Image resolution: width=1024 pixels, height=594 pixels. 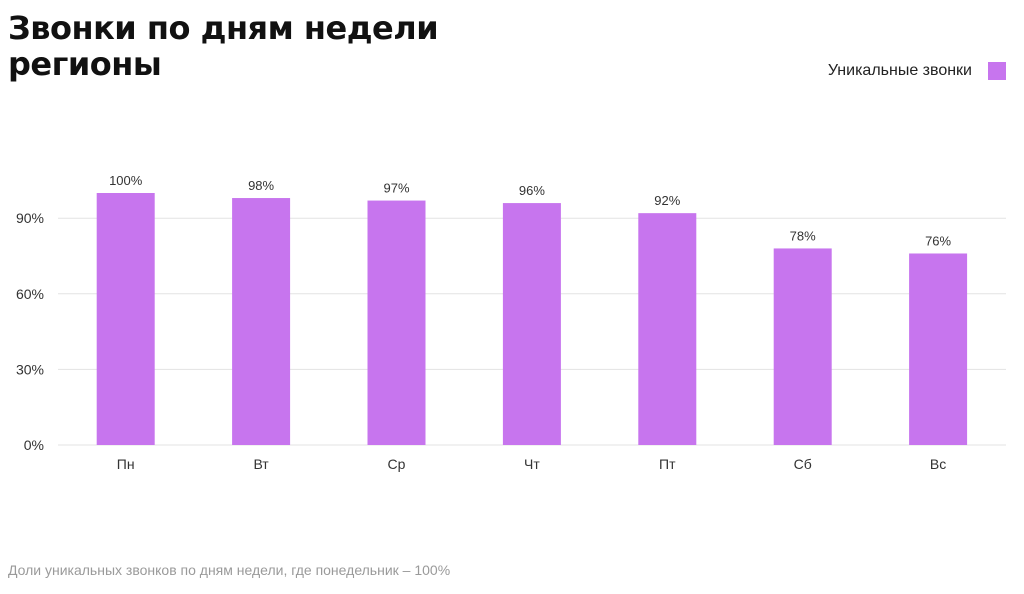 I want to click on data-label: 78%, so click(x=803, y=235).